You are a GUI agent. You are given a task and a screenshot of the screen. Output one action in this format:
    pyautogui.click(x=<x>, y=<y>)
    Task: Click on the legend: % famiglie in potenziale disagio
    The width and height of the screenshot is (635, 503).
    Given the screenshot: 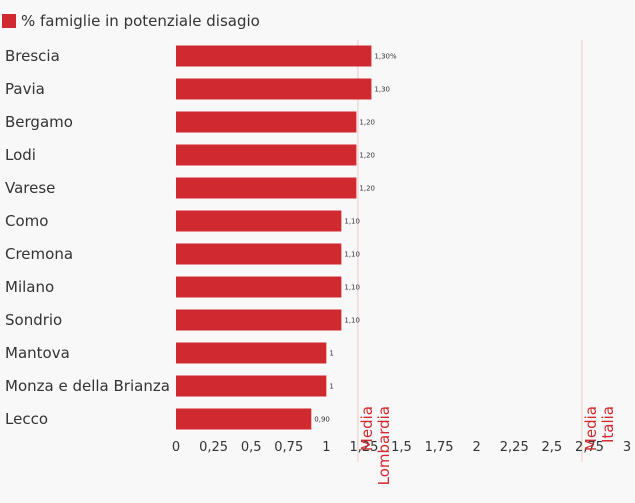 What is the action you would take?
    pyautogui.click(x=131, y=21)
    